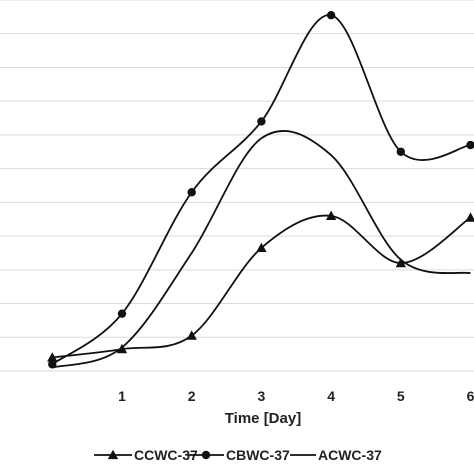 This screenshot has height=474, width=474. I want to click on x-tick-label: 5, so click(401, 396).